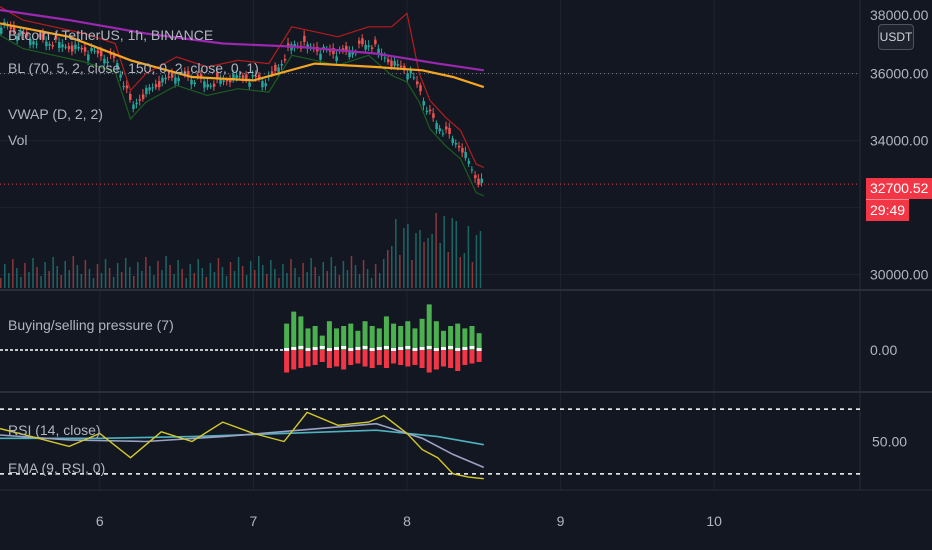 The width and height of the screenshot is (932, 550). I want to click on legend-vol: Vol, so click(18, 140).